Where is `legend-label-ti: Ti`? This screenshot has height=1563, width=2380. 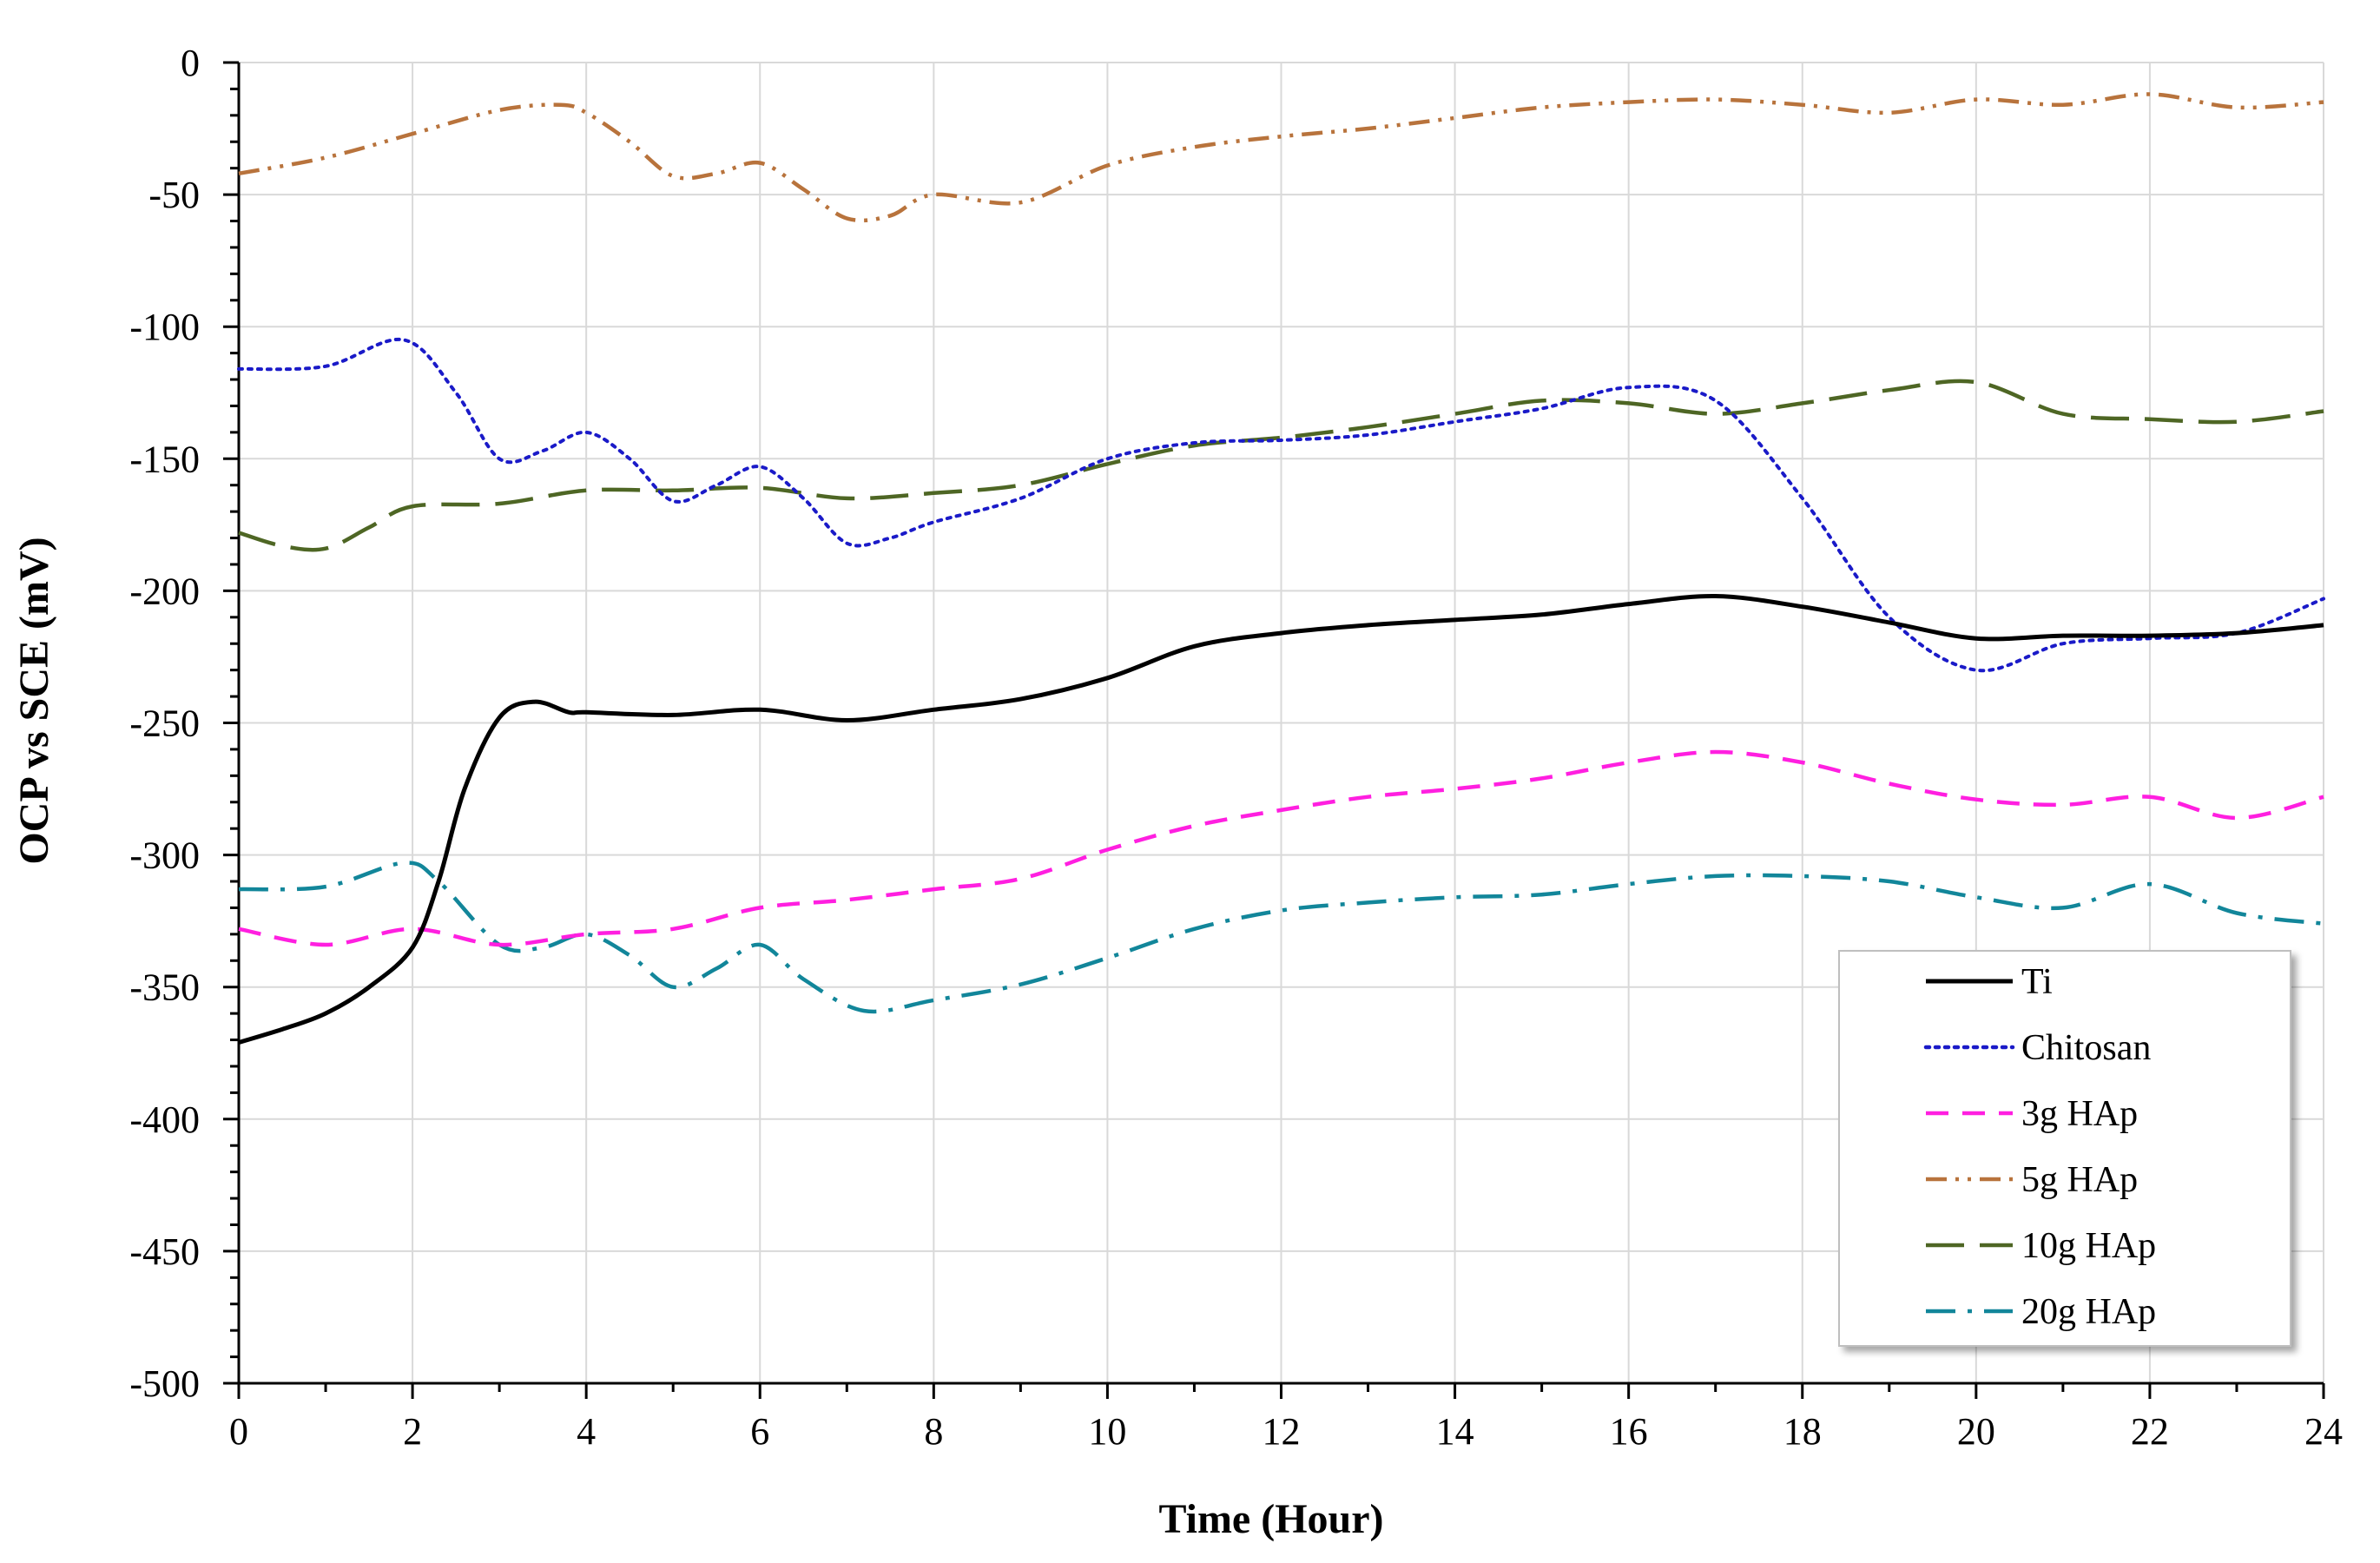 legend-label-ti: Ti is located at coordinates (2037, 982).